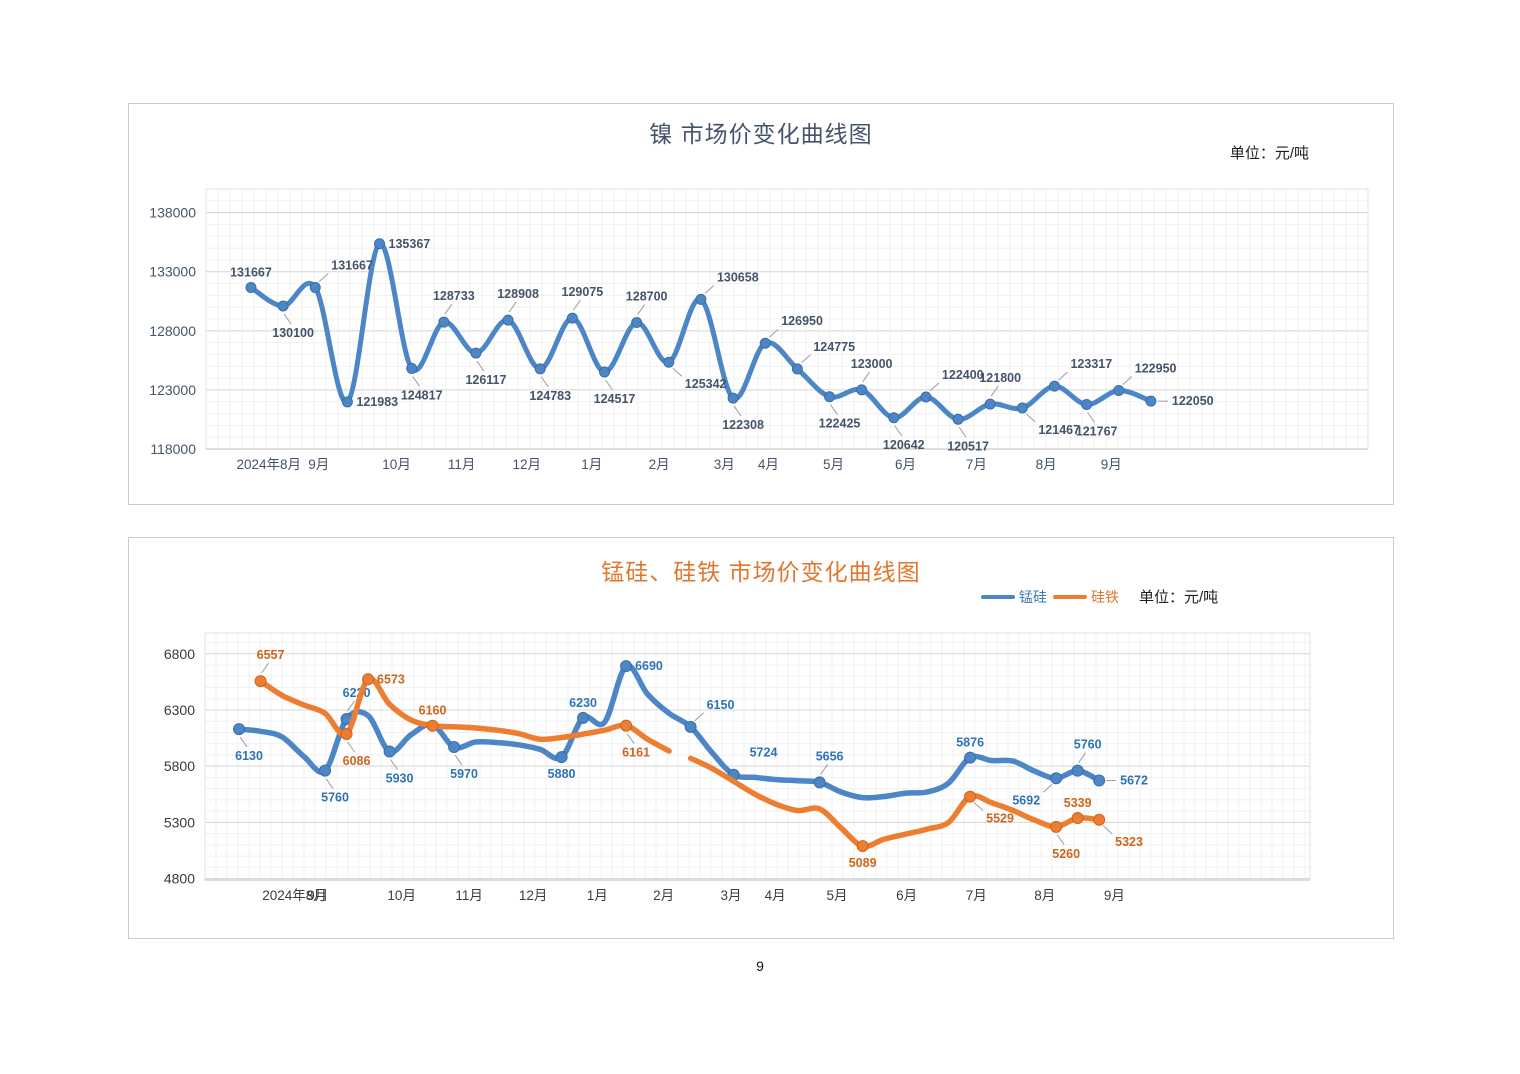 Image resolution: width=1520 pixels, height=1074 pixels. Describe the element at coordinates (172, 272) in the screenshot. I see `y-tick-label: 133000` at that location.